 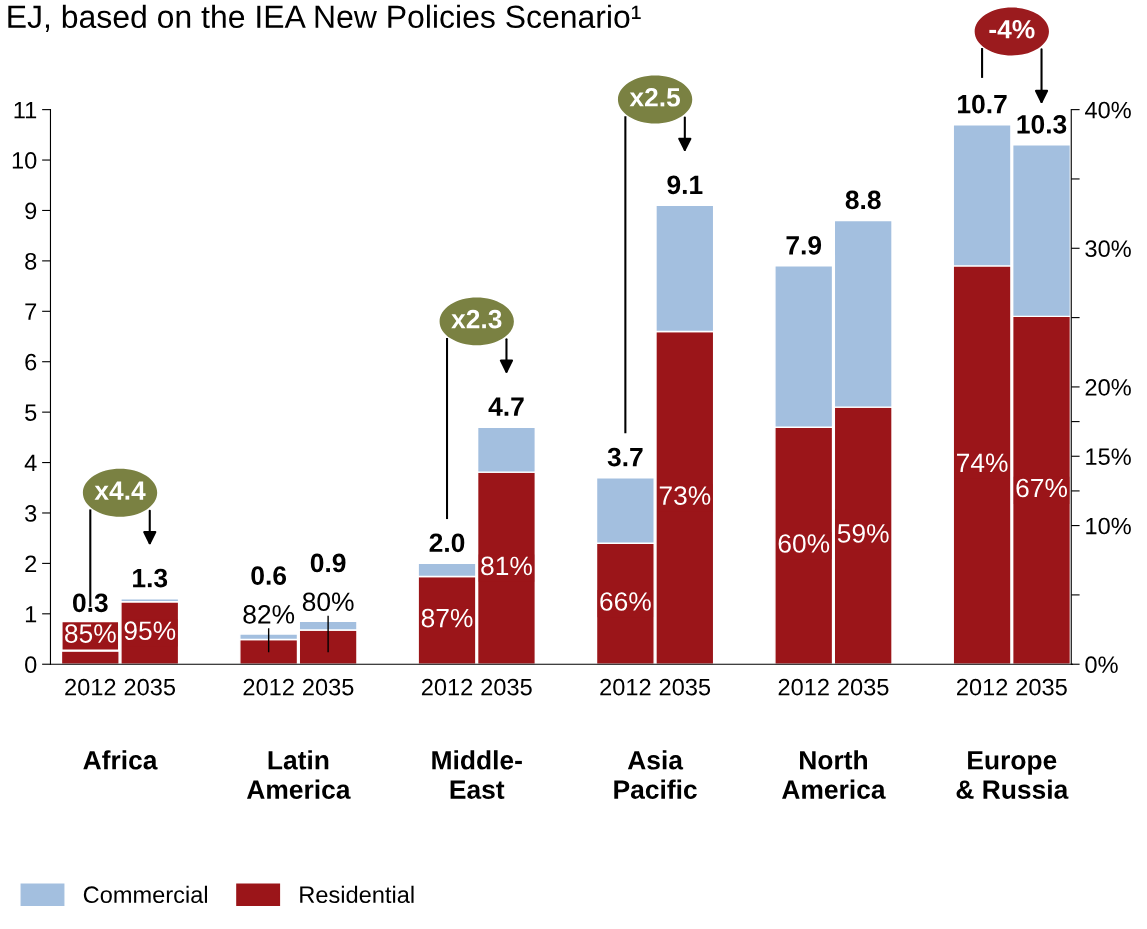 What do you see at coordinates (863, 200) in the screenshot?
I see `total-label: 8.8` at bounding box center [863, 200].